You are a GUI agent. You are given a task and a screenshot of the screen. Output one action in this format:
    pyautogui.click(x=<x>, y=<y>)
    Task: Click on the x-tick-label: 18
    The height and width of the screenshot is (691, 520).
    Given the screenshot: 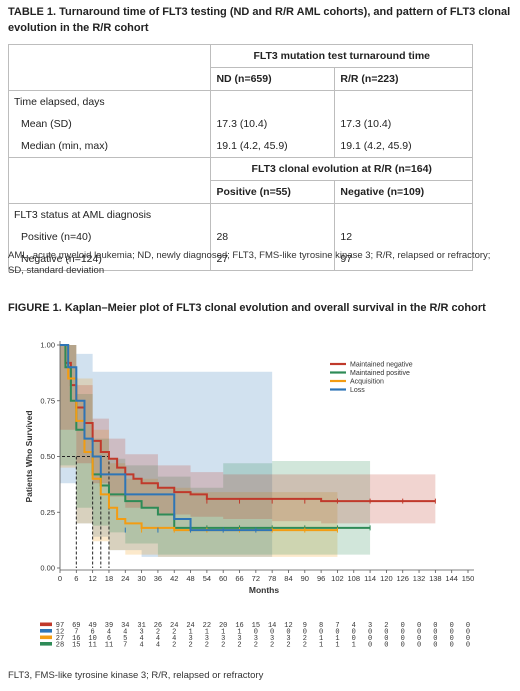 What is the action you would take?
    pyautogui.click(x=109, y=578)
    